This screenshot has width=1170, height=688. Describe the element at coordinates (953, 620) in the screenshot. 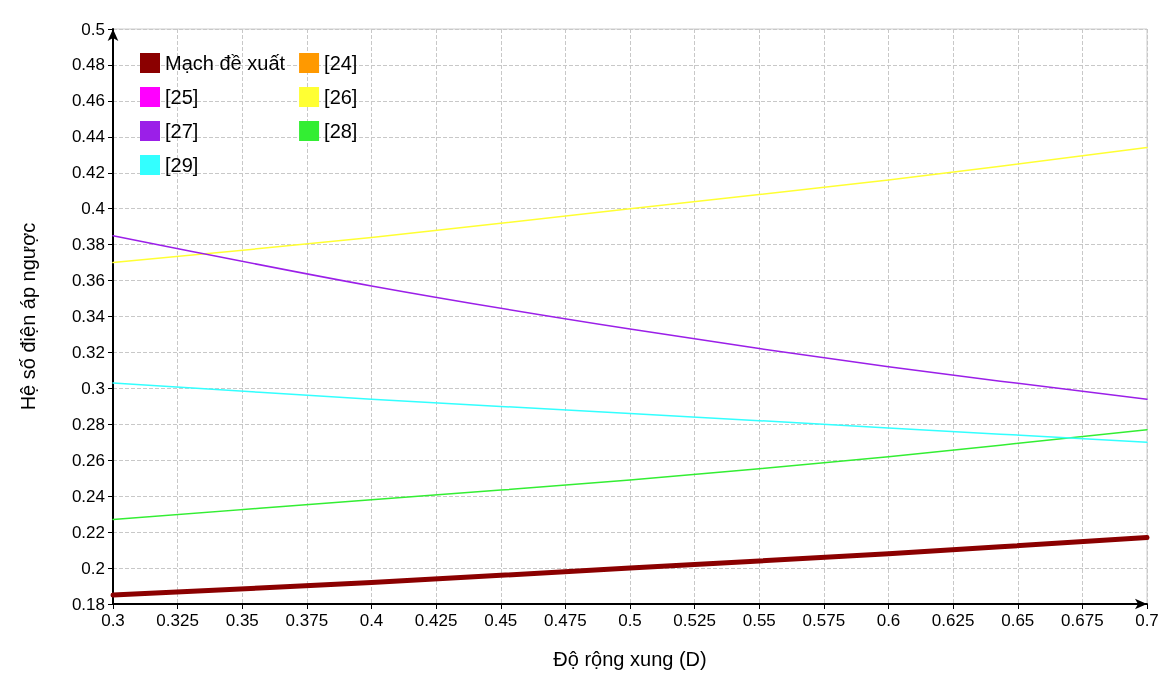

I see `x-tick-label: 0.625` at that location.